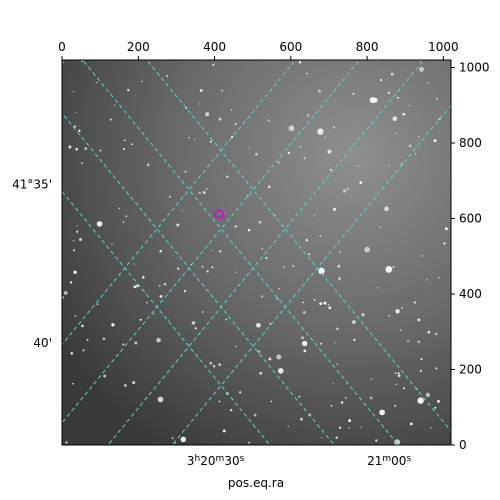 The width and height of the screenshot is (500, 500). Describe the element at coordinates (470, 143) in the screenshot. I see `right-tick-label: 800` at that location.